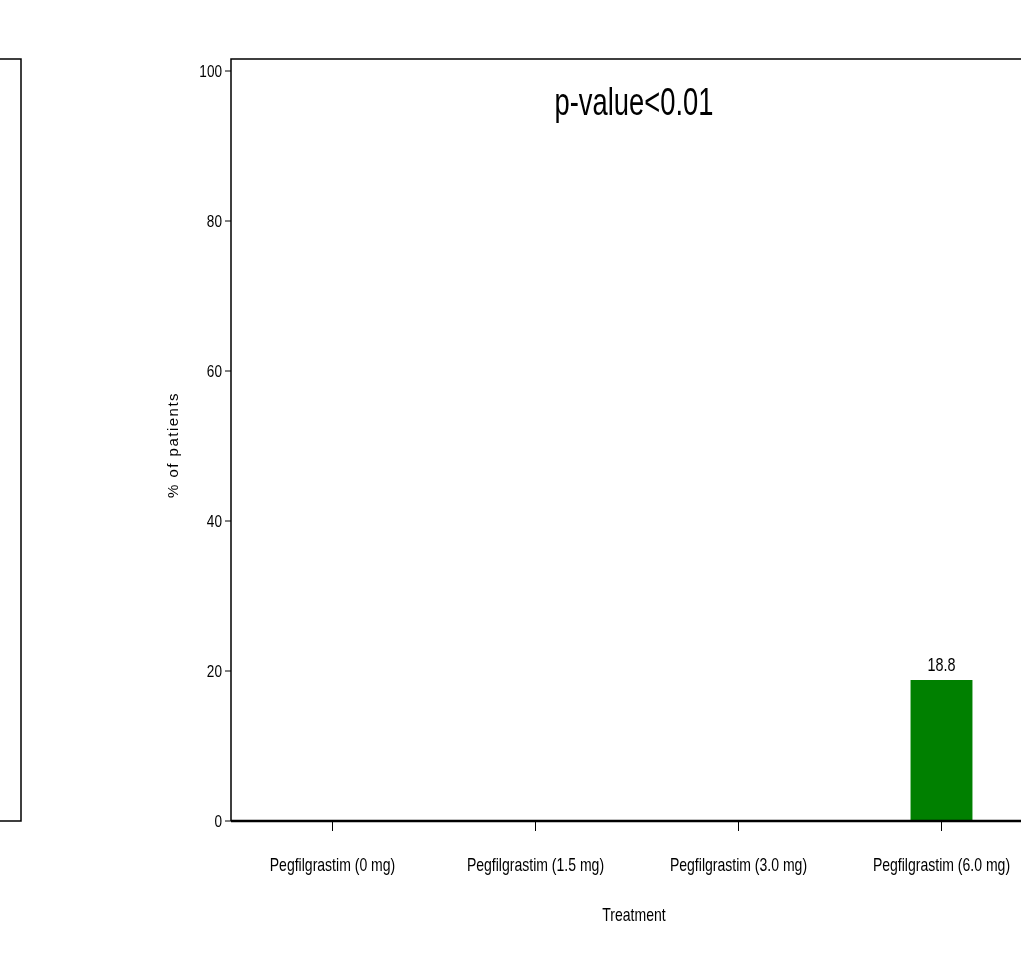 The height and width of the screenshot is (955, 1021). Describe the element at coordinates (218, 821) in the screenshot. I see `y-tick-label: 0` at that location.